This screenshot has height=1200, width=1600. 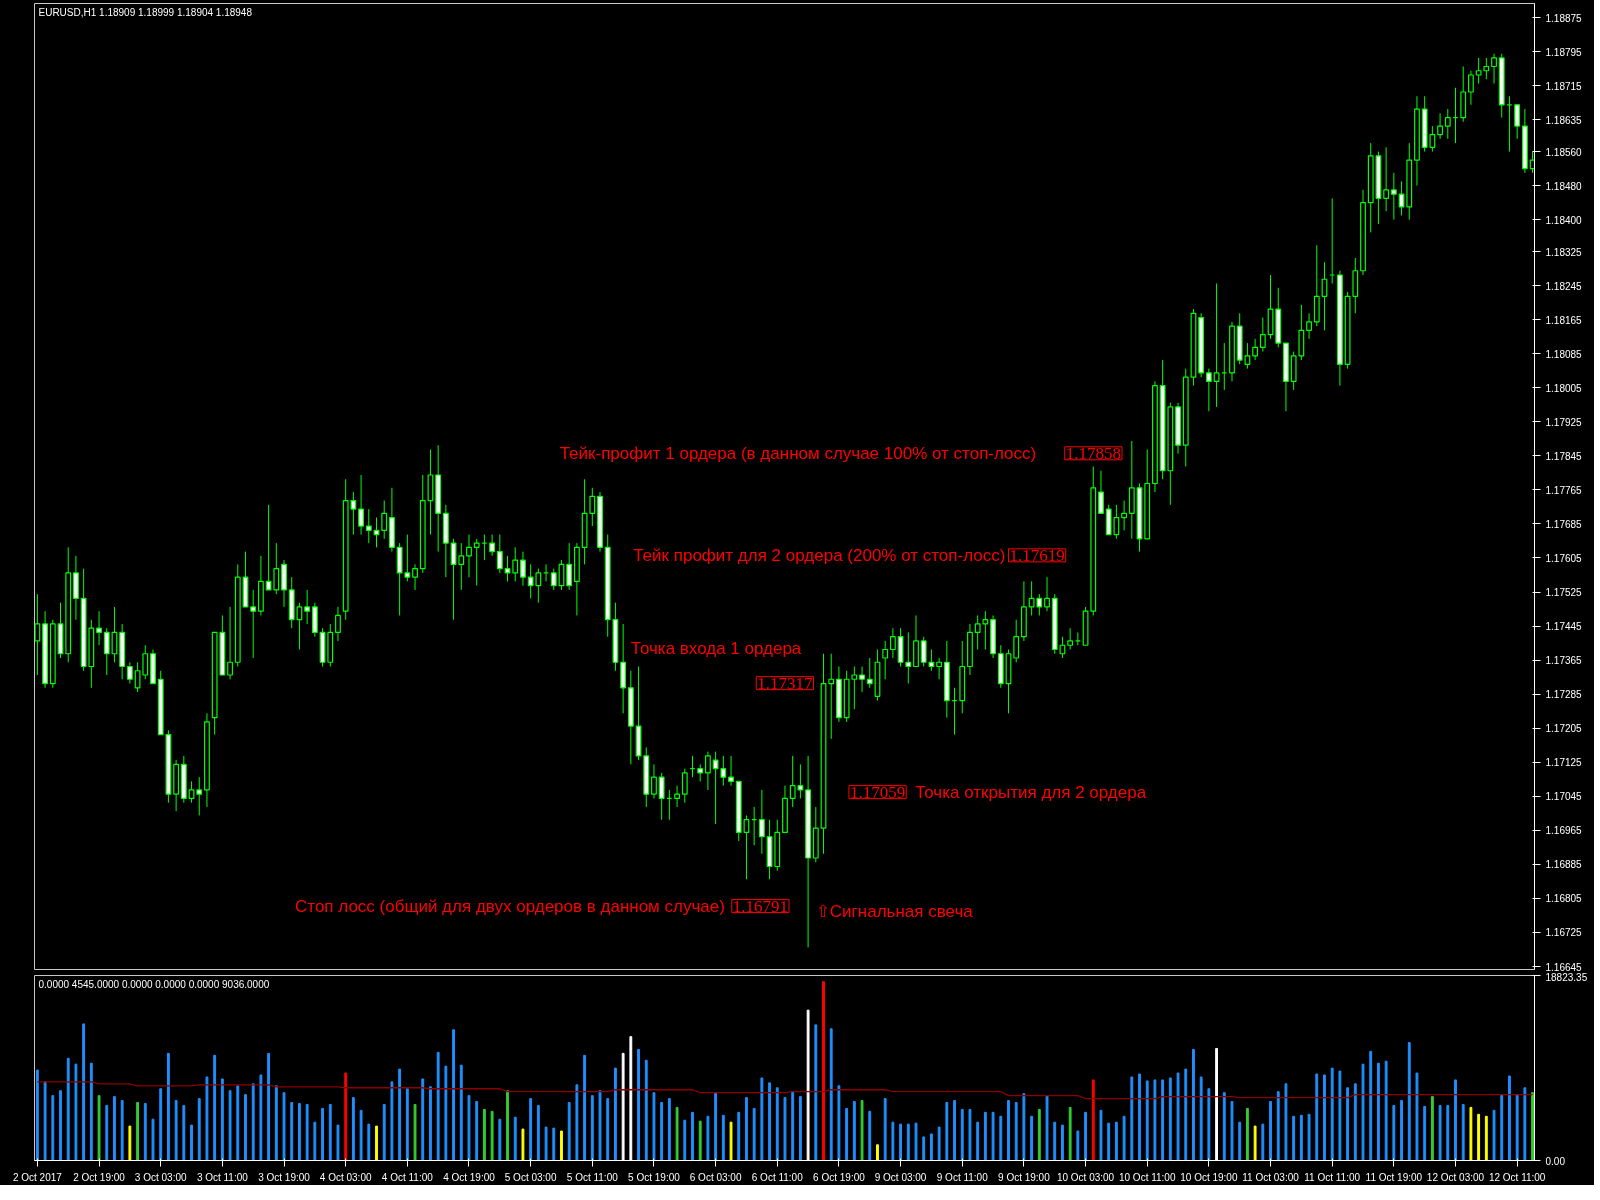 I want to click on x-tick-label: 12 Oct 11:00, so click(x=1517, y=1177).